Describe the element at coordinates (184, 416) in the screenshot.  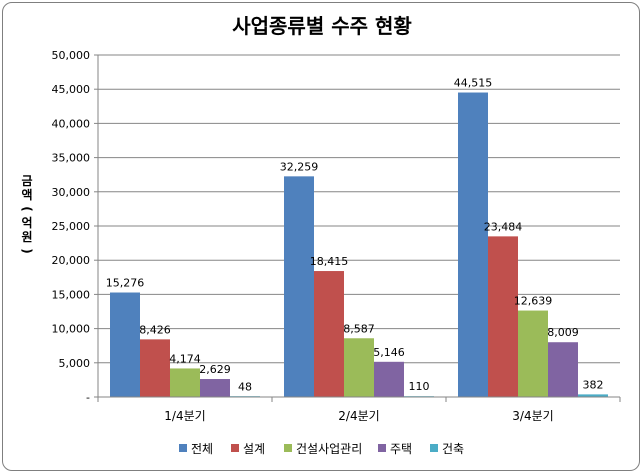
I see `category-label: 1/4분기` at that location.